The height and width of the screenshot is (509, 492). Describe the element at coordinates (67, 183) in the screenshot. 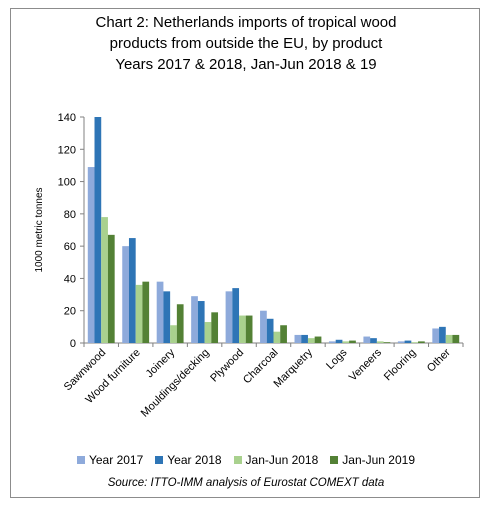

I see `y-tick-label: 100` at that location.